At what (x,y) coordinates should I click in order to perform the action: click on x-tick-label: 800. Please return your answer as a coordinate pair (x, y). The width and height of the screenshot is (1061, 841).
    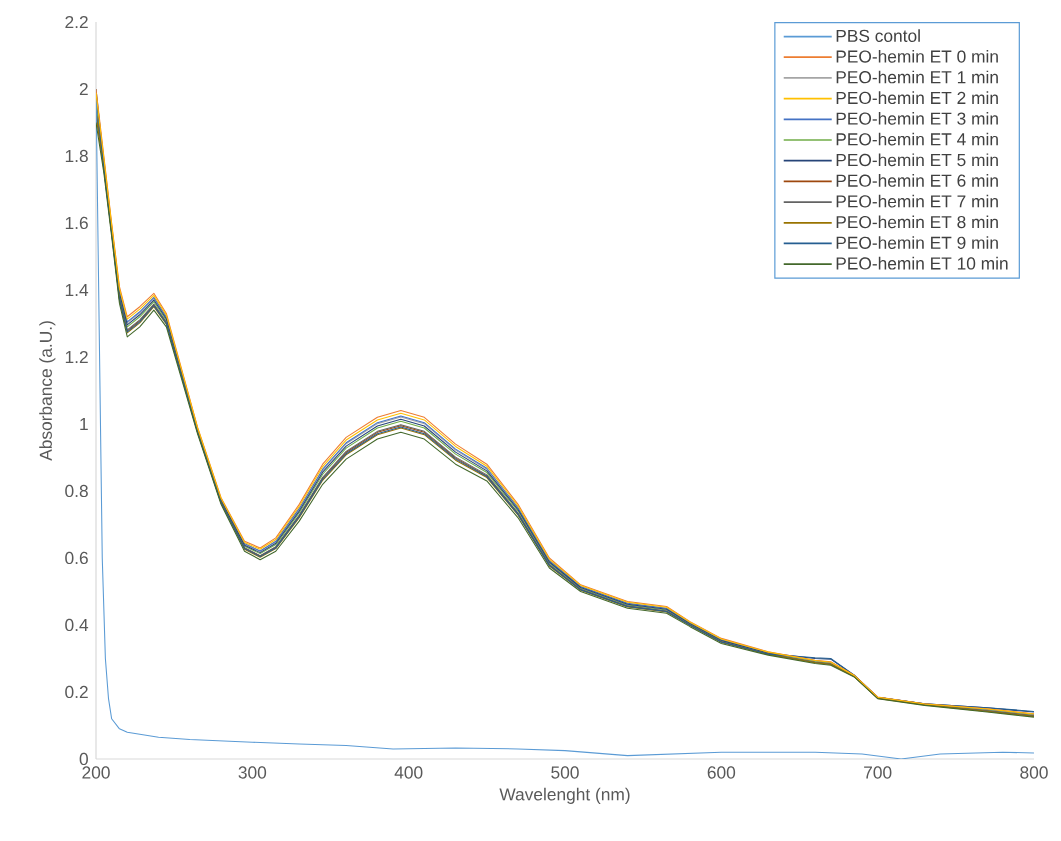
    Looking at the image, I should click on (1034, 772).